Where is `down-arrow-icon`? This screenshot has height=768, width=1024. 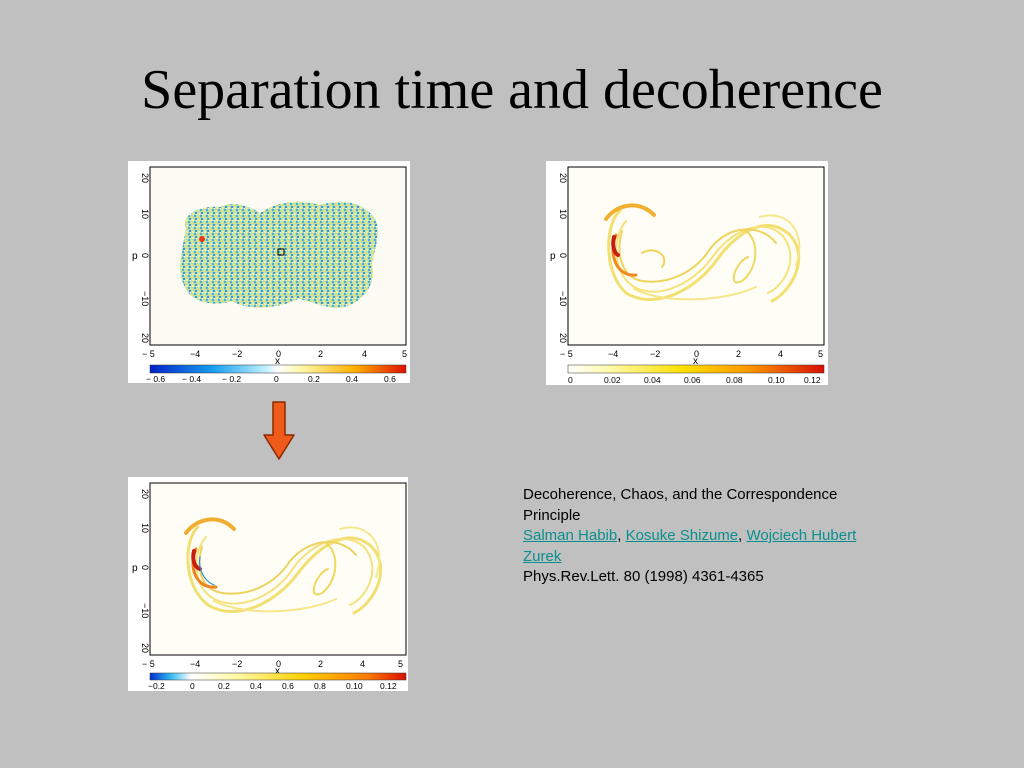 down-arrow-icon is located at coordinates (279, 431).